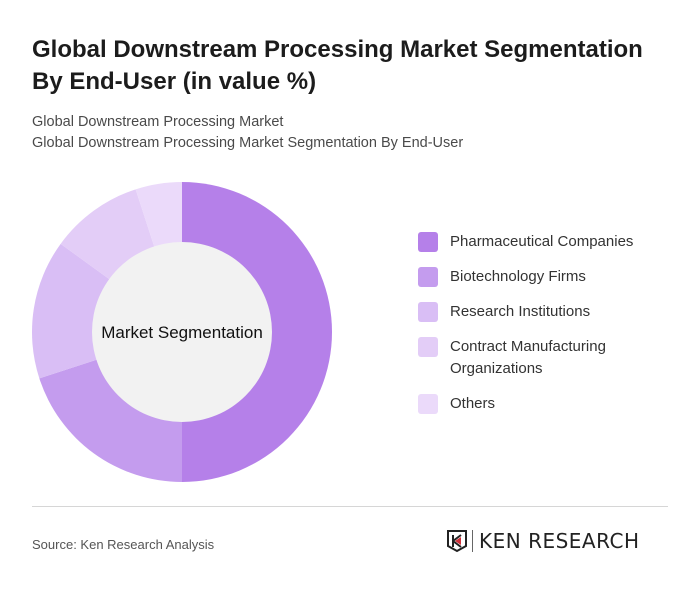  I want to click on ken-research-logo-icon, so click(457, 541).